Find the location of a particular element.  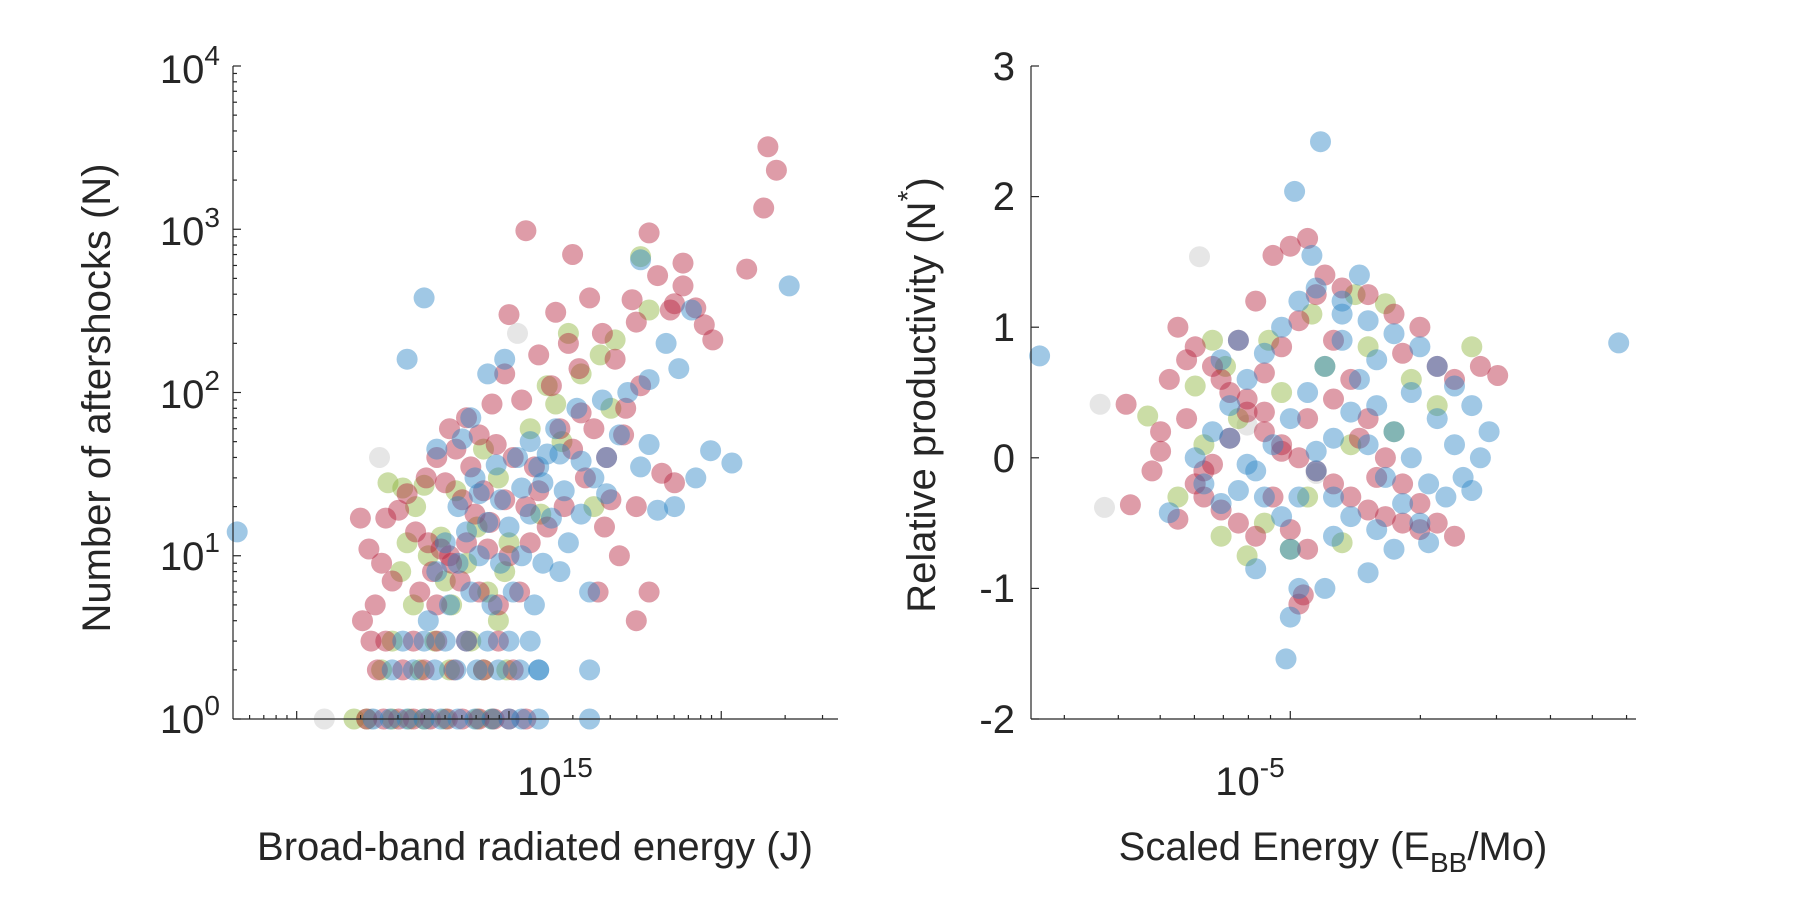

left-y-tick-label: 10⁰ is located at coordinates (190, 716).